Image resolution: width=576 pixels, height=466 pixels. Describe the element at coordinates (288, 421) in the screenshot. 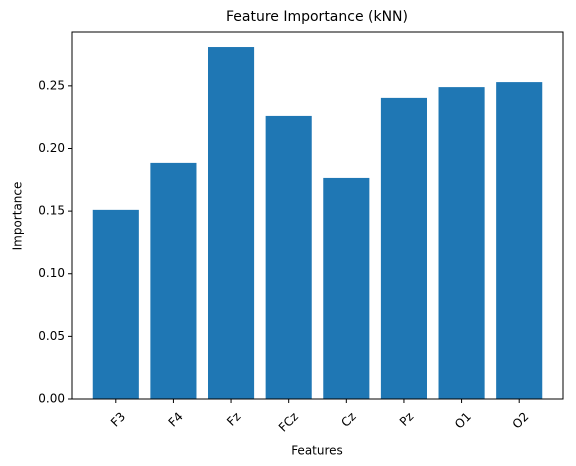

I see `x-tick-label: FCz` at that location.